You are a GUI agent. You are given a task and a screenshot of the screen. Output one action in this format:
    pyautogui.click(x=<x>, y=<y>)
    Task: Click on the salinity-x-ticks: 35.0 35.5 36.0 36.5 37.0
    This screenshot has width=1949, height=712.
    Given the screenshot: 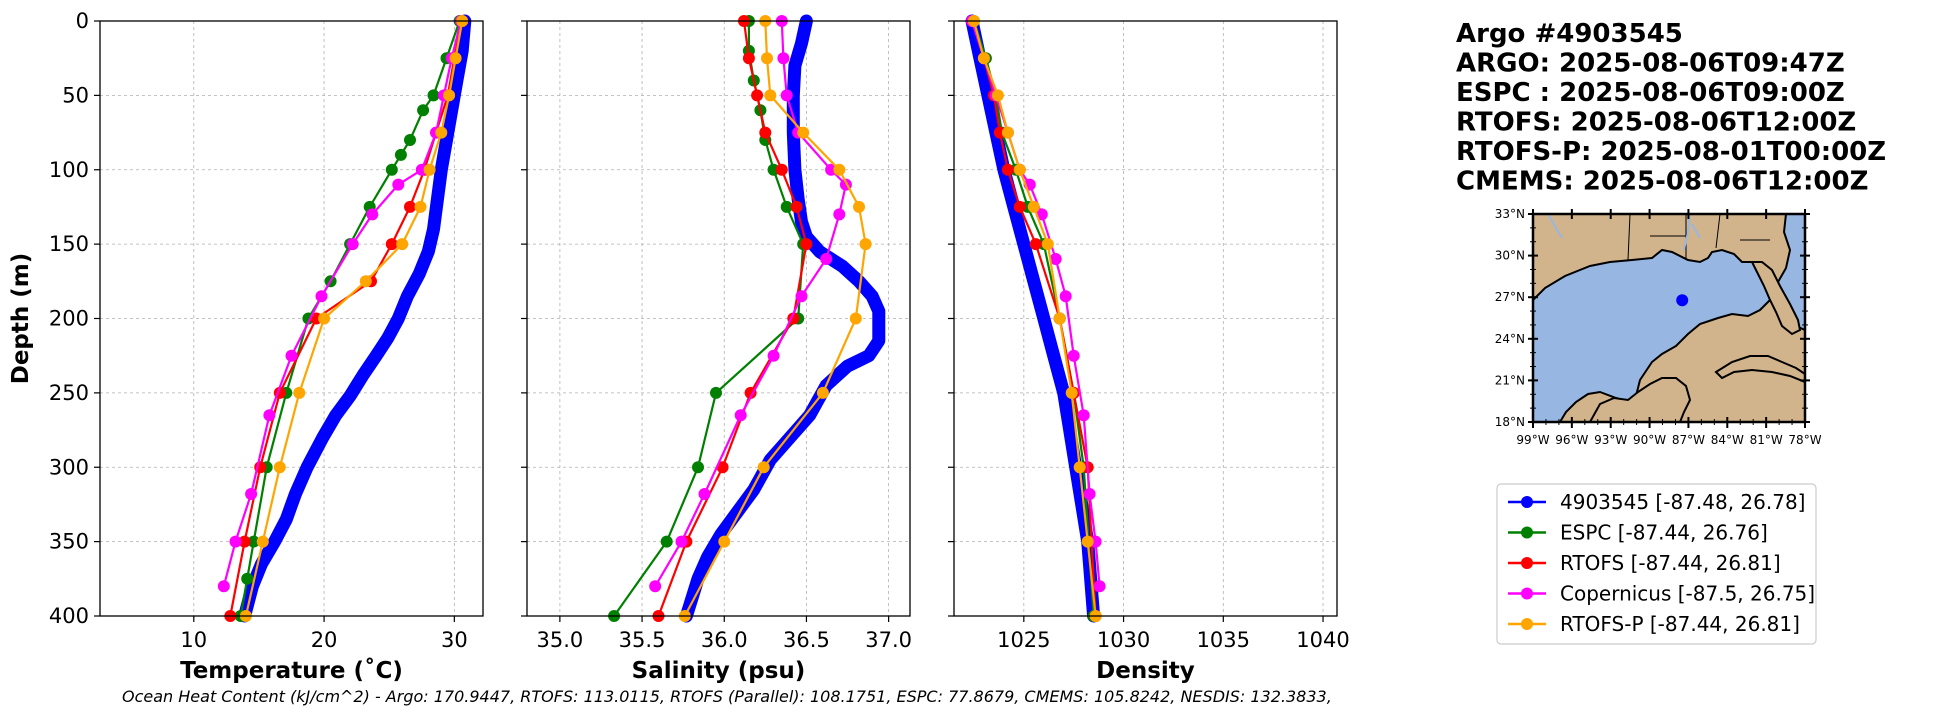 What is the action you would take?
    pyautogui.click(x=724, y=634)
    